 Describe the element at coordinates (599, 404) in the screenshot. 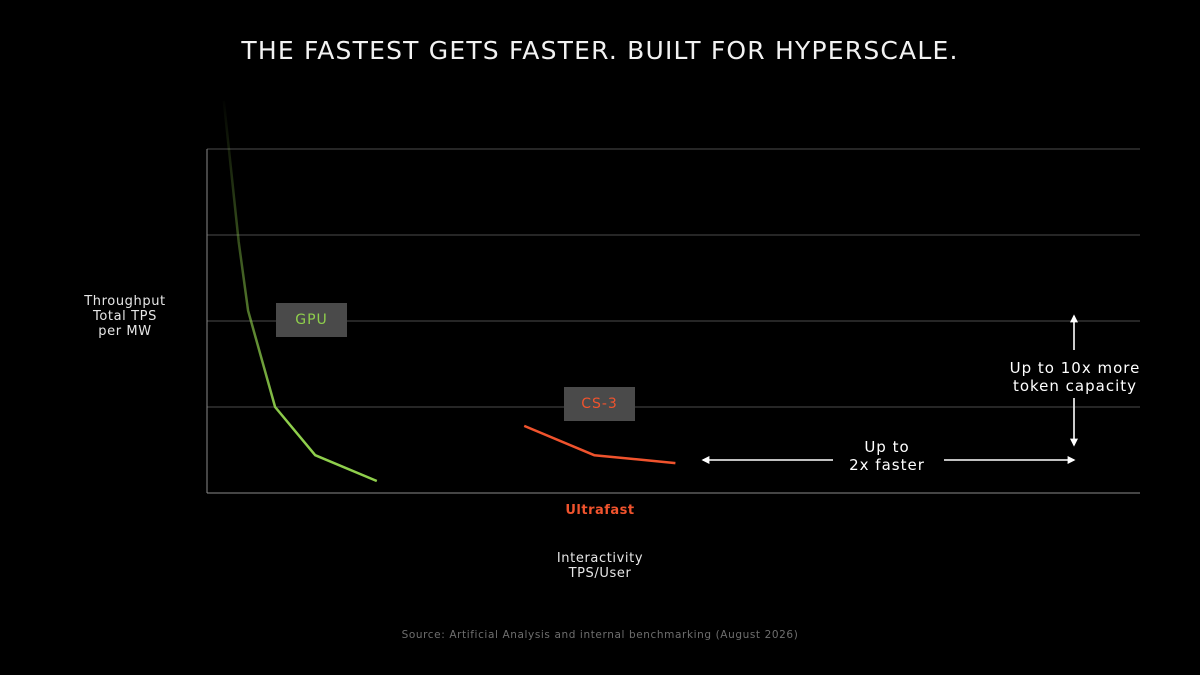

I see `series-label-cs3: CS-3` at that location.